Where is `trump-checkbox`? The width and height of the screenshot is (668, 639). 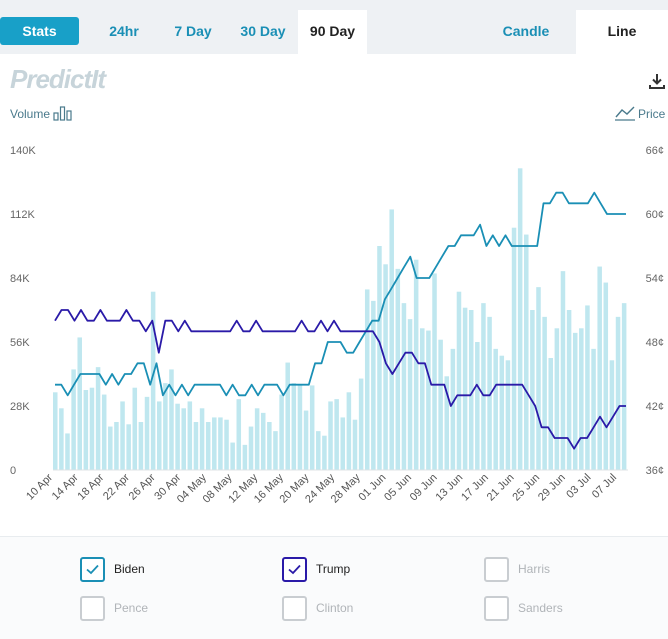 trump-checkbox is located at coordinates (294, 569).